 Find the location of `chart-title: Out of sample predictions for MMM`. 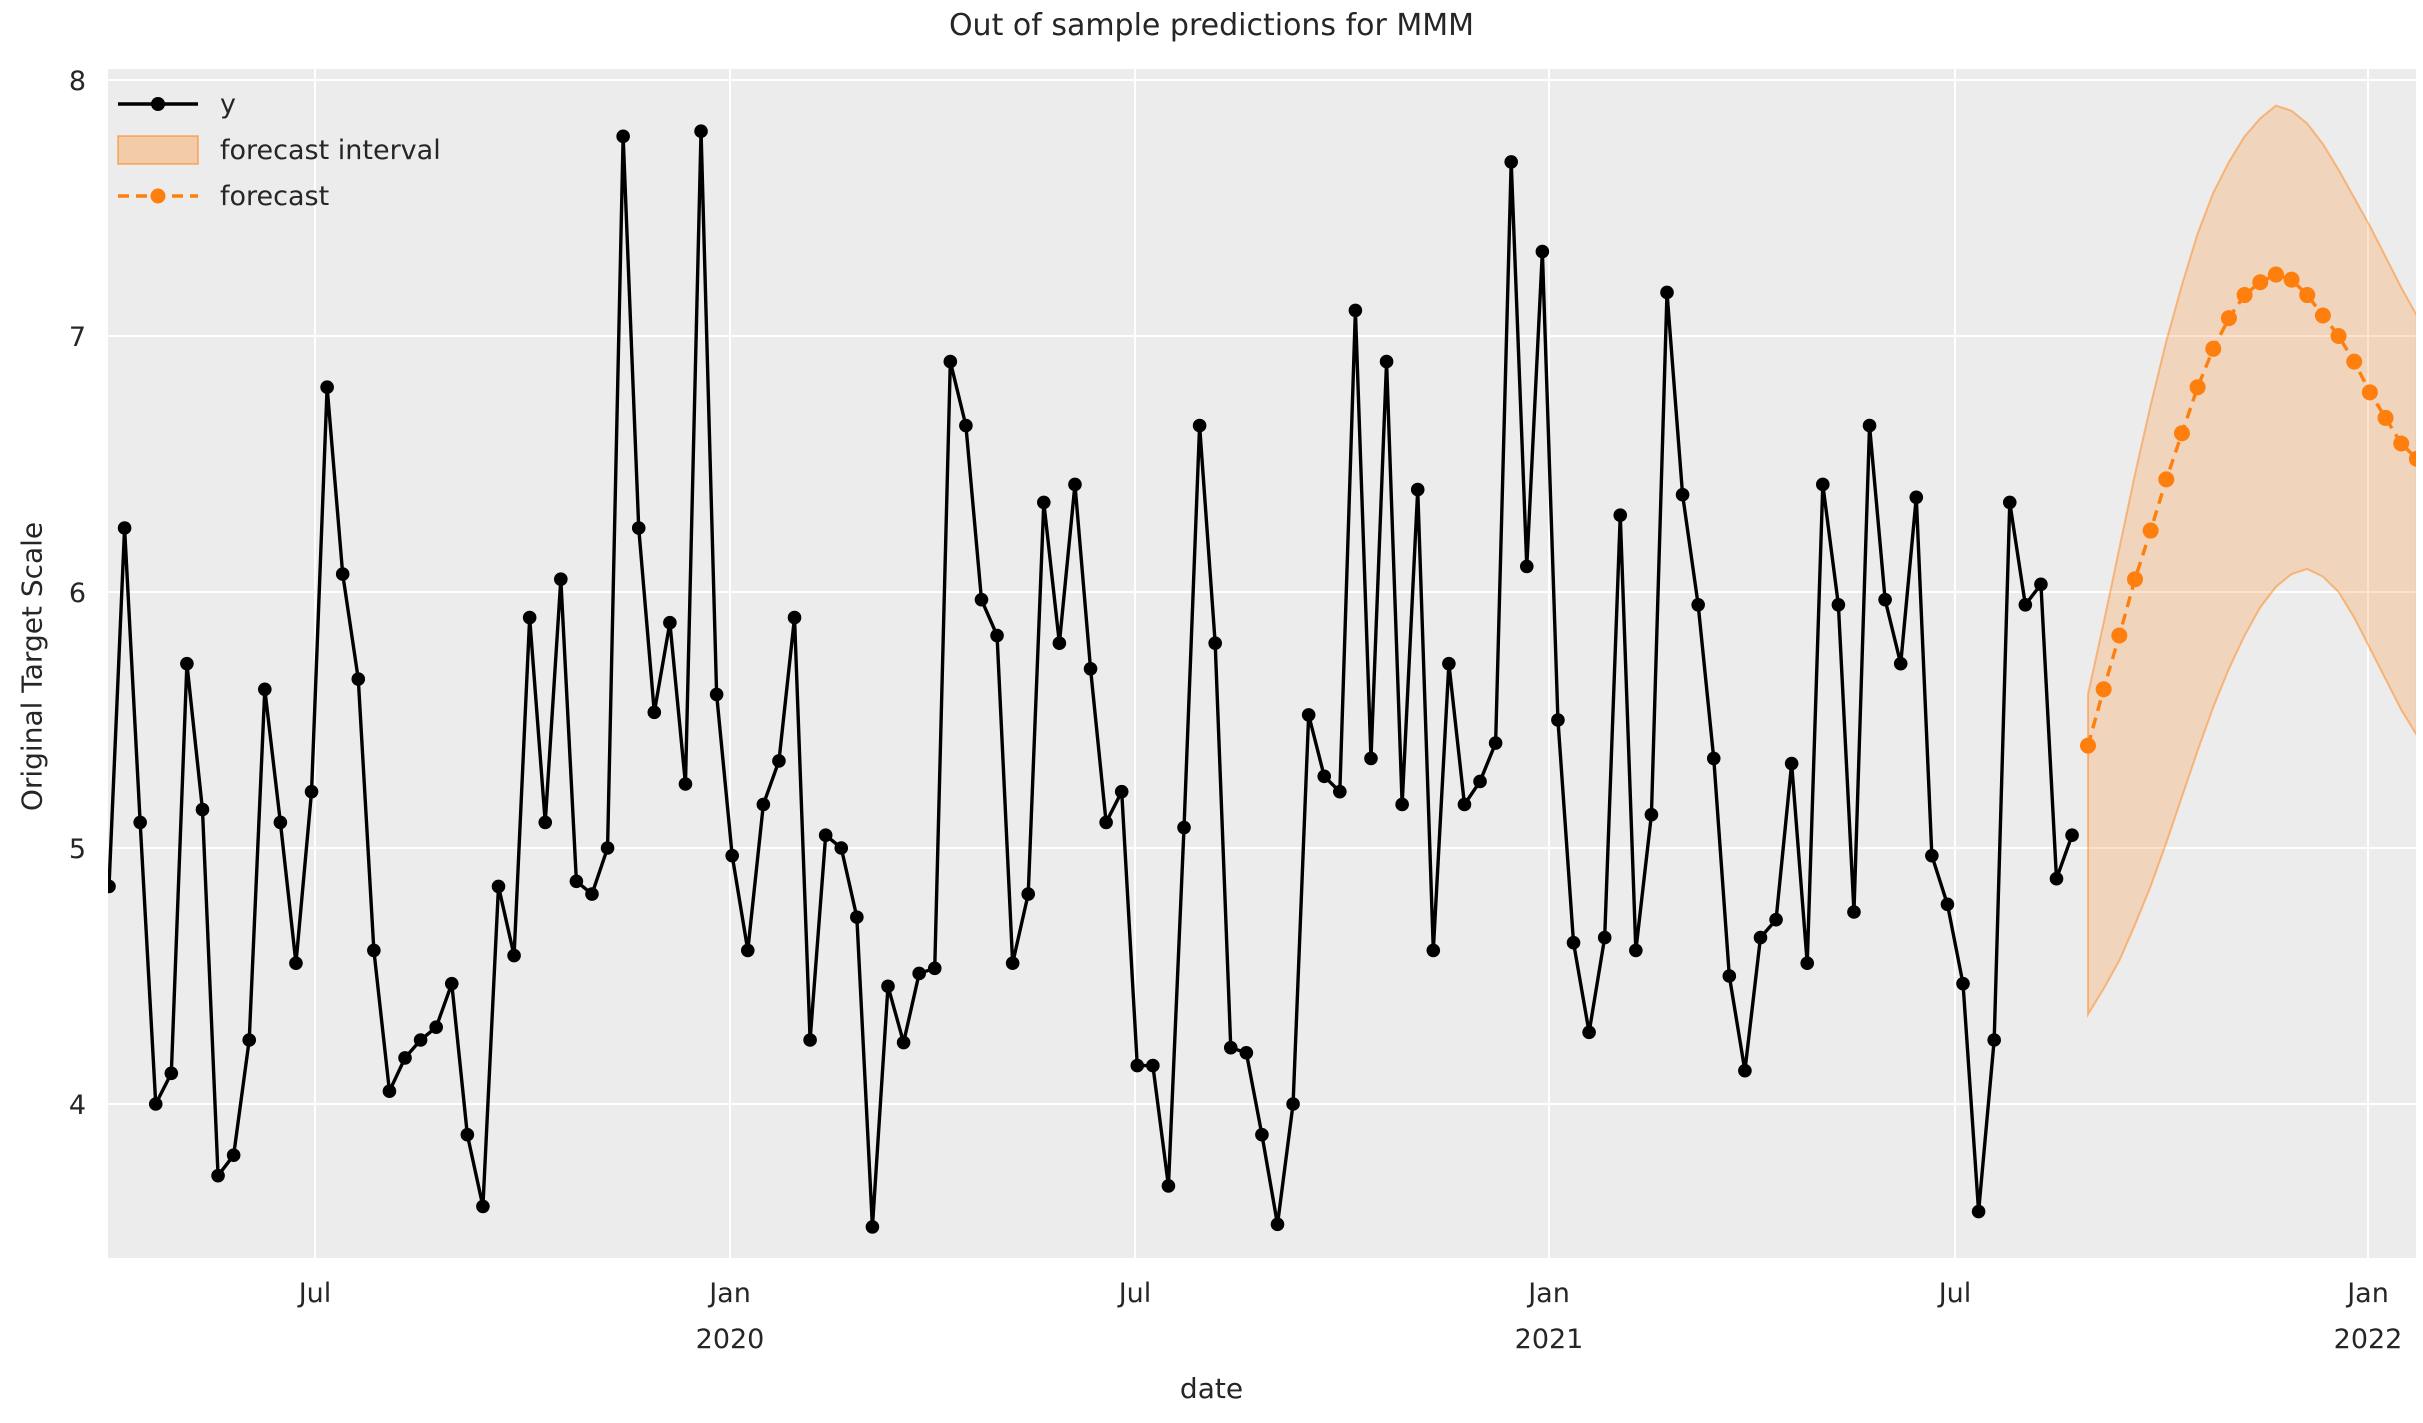

chart-title: Out of sample predictions for MMM is located at coordinates (1211, 25).